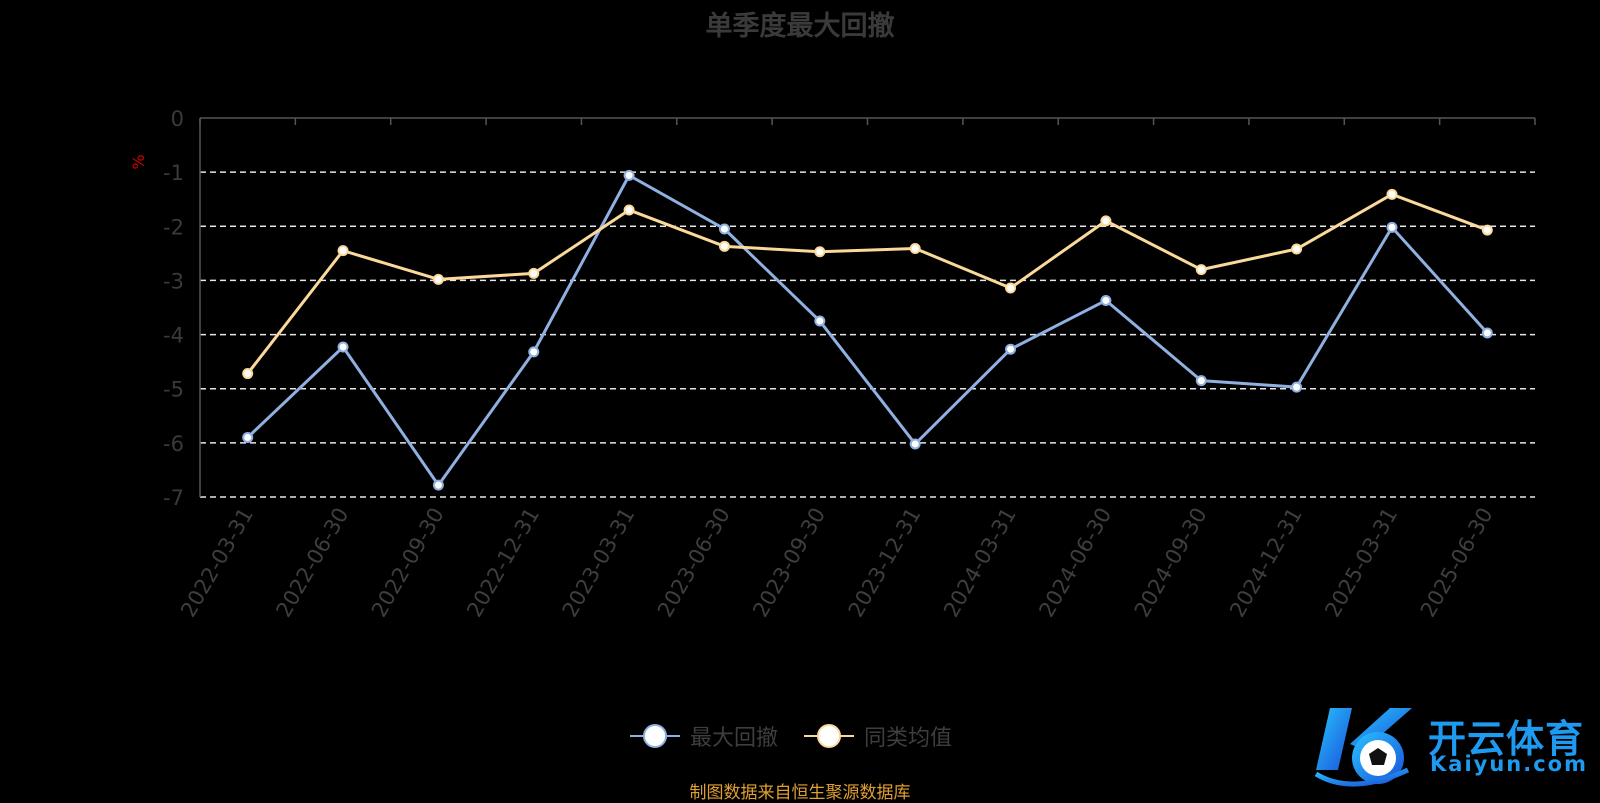  I want to click on x-tick-label: 2023-09-30, so click(789, 563).